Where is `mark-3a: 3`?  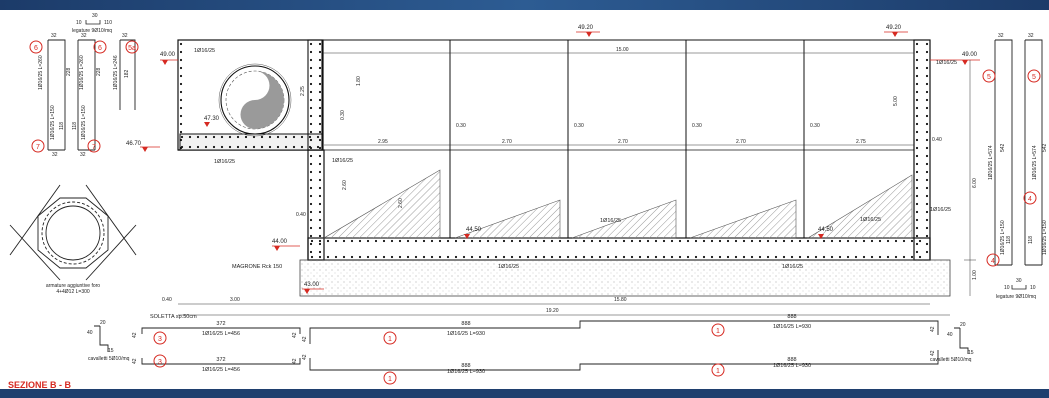
mark-3a: 3 is located at coordinates (160, 339).